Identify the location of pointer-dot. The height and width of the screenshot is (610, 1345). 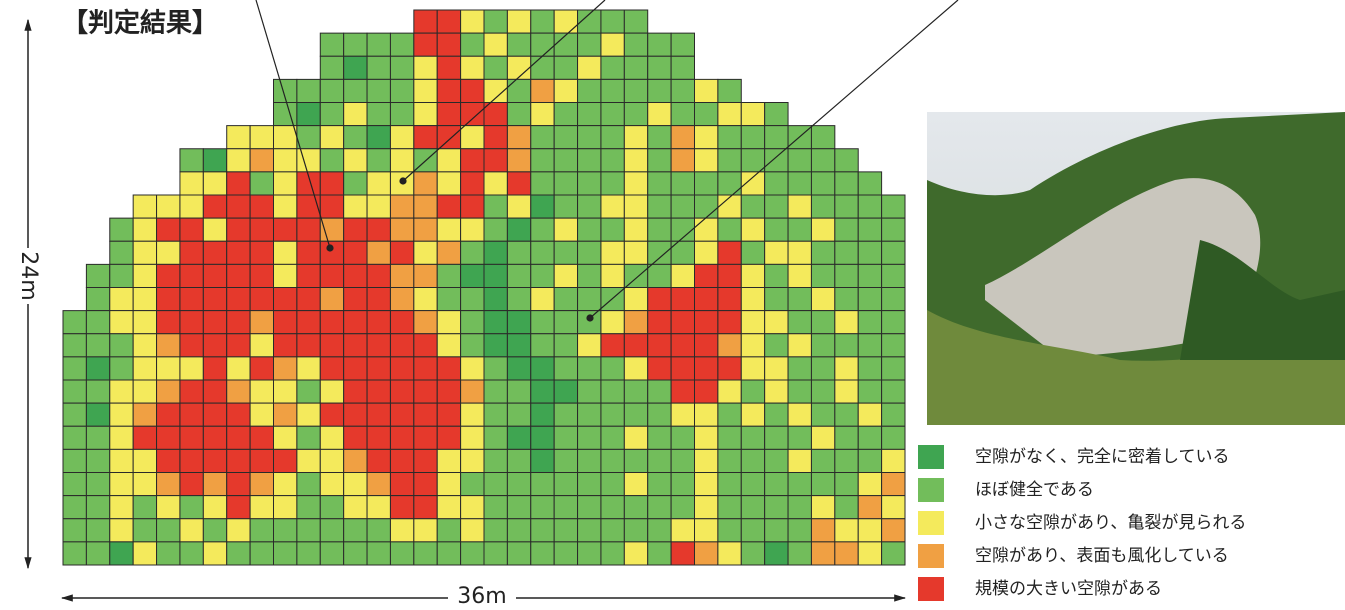
(330, 248).